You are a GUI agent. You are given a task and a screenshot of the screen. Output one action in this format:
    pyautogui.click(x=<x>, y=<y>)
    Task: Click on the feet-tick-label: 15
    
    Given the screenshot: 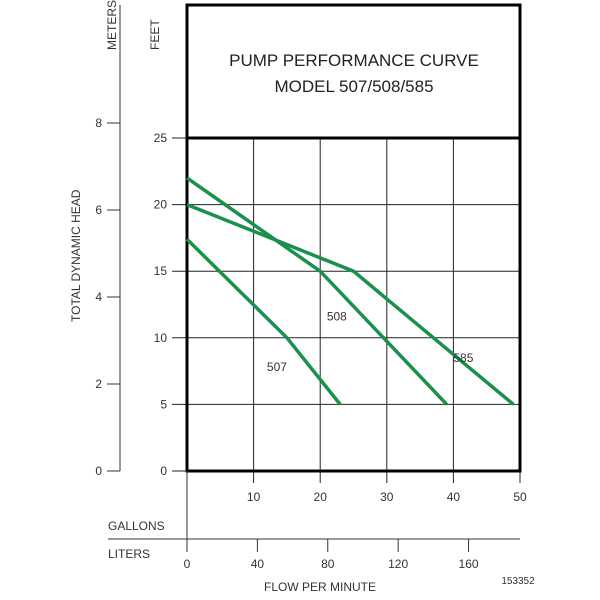 What is the action you would take?
    pyautogui.click(x=161, y=271)
    